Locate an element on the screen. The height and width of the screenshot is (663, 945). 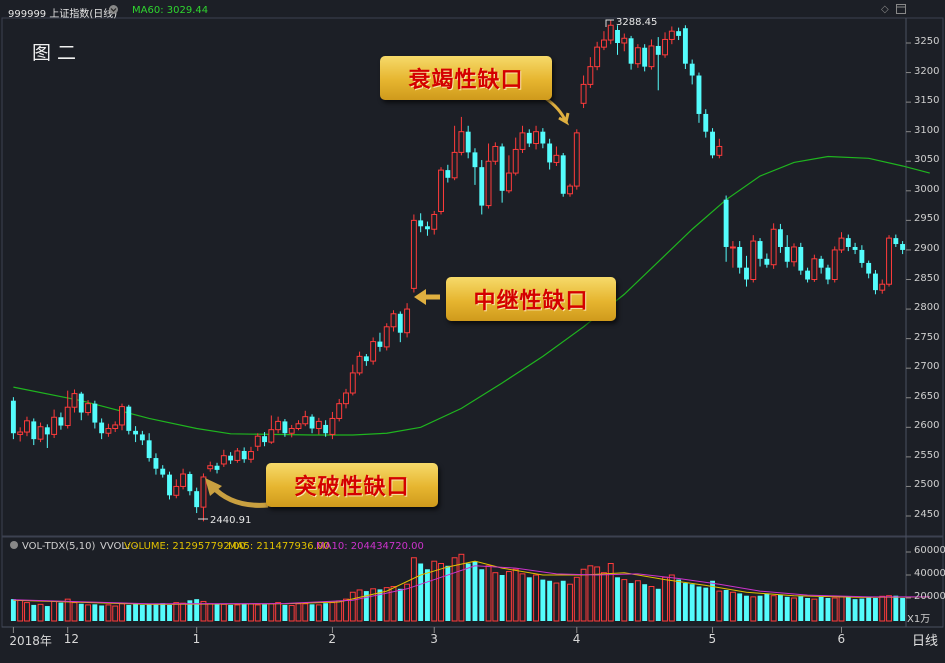
volume-unit-label: X1万 is located at coordinates (919, 619).